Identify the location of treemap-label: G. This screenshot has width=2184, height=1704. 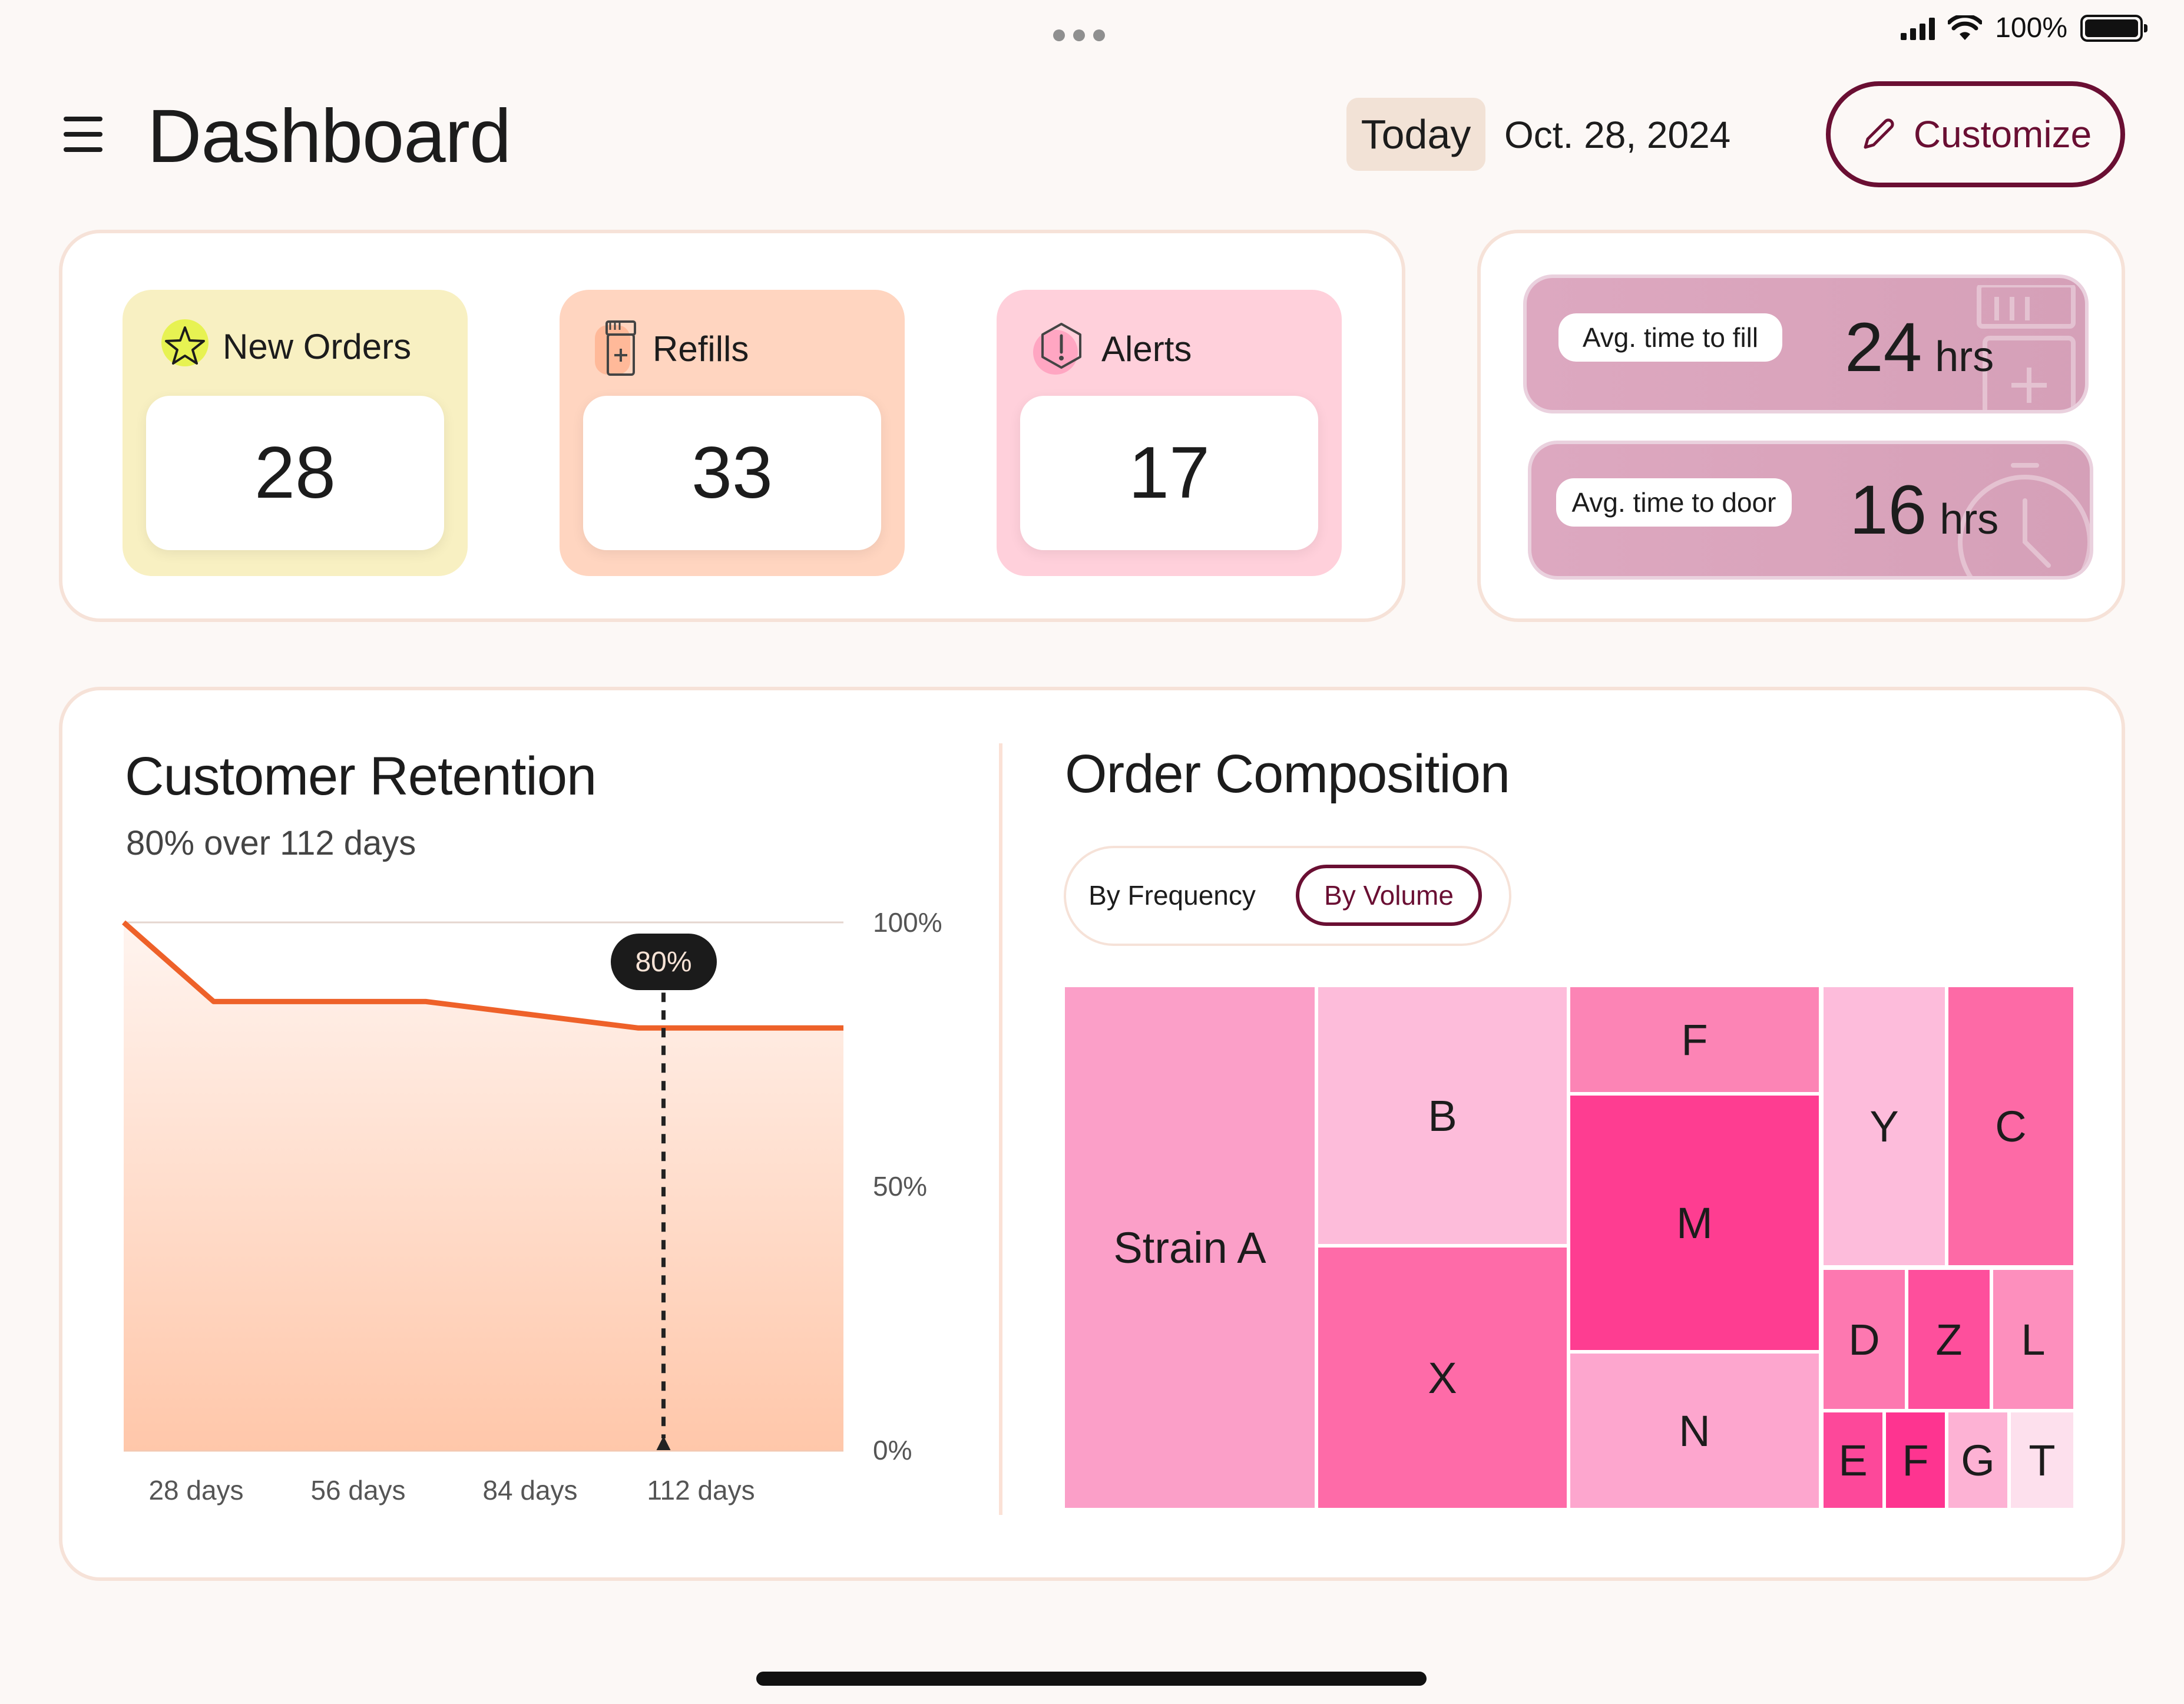
(1978, 1460).